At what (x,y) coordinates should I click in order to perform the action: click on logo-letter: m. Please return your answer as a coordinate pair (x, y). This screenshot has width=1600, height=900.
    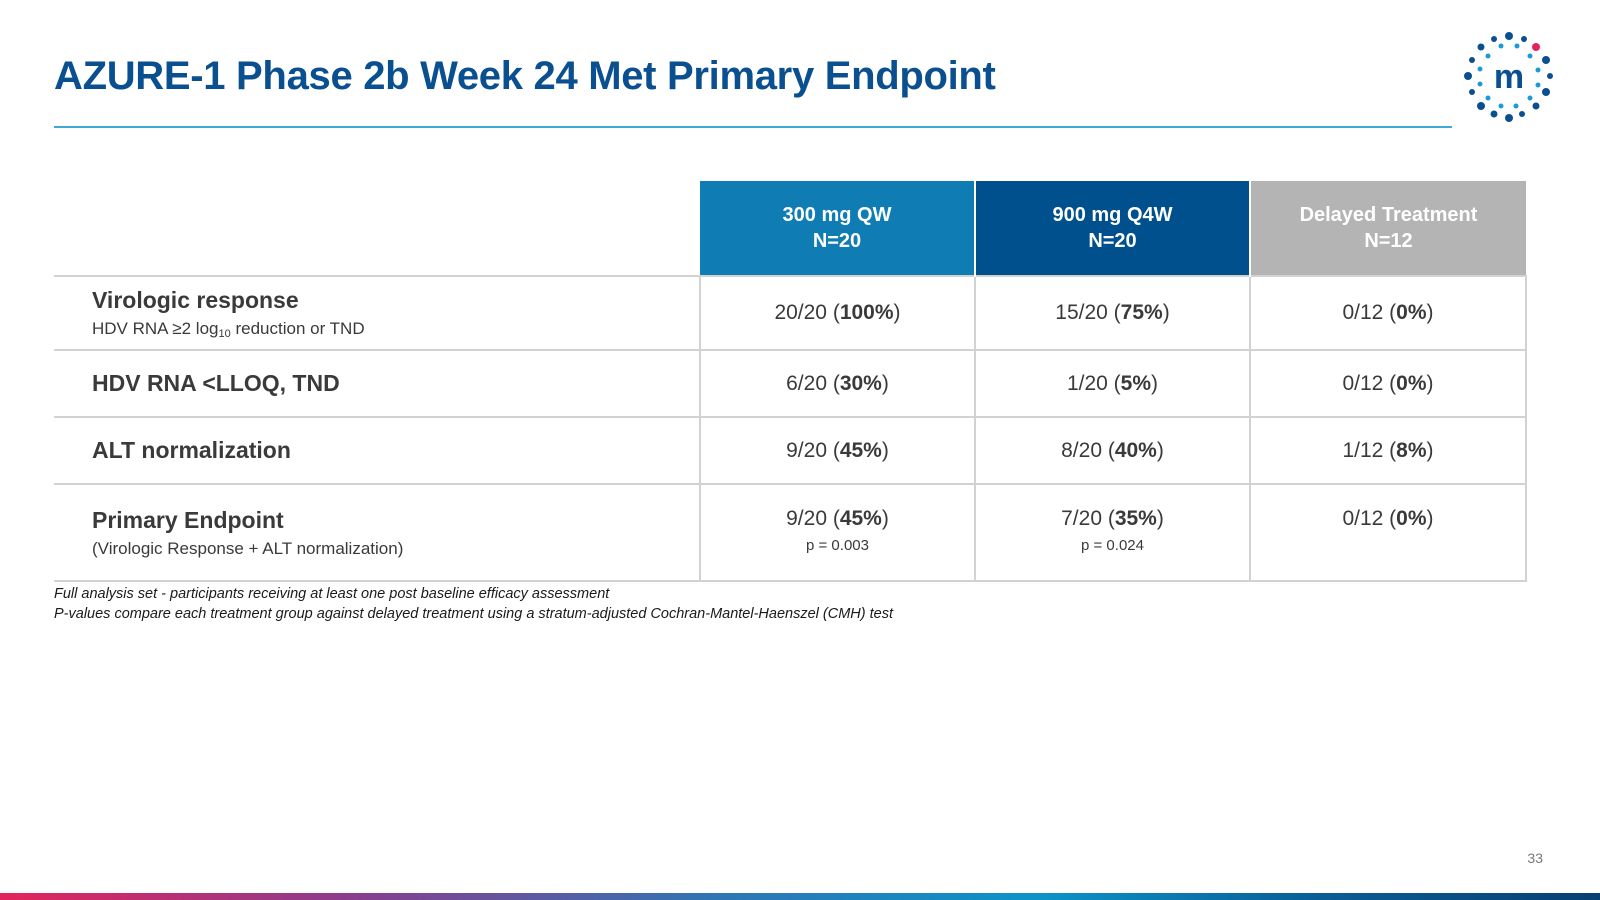
    Looking at the image, I should click on (1509, 77).